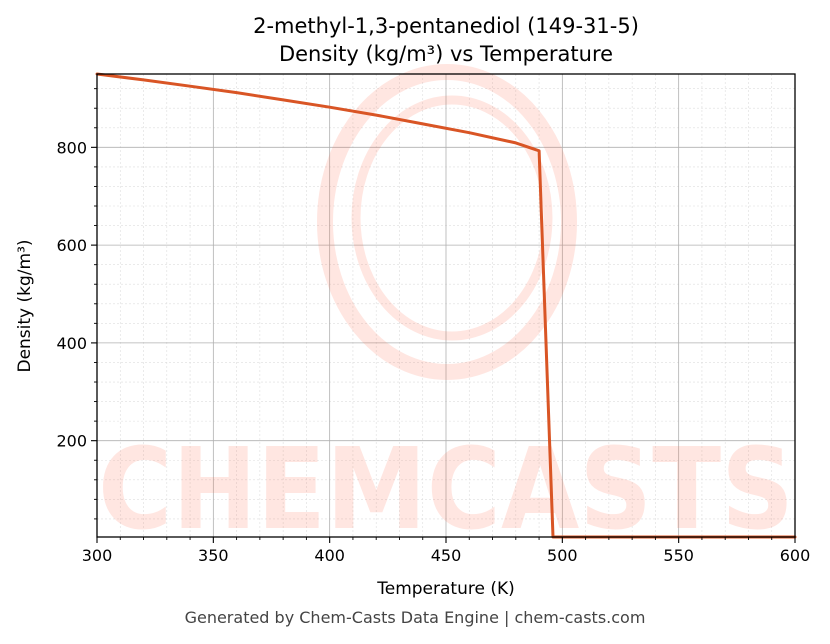  What do you see at coordinates (795, 555) in the screenshot?
I see `x-tick-label: 600` at bounding box center [795, 555].